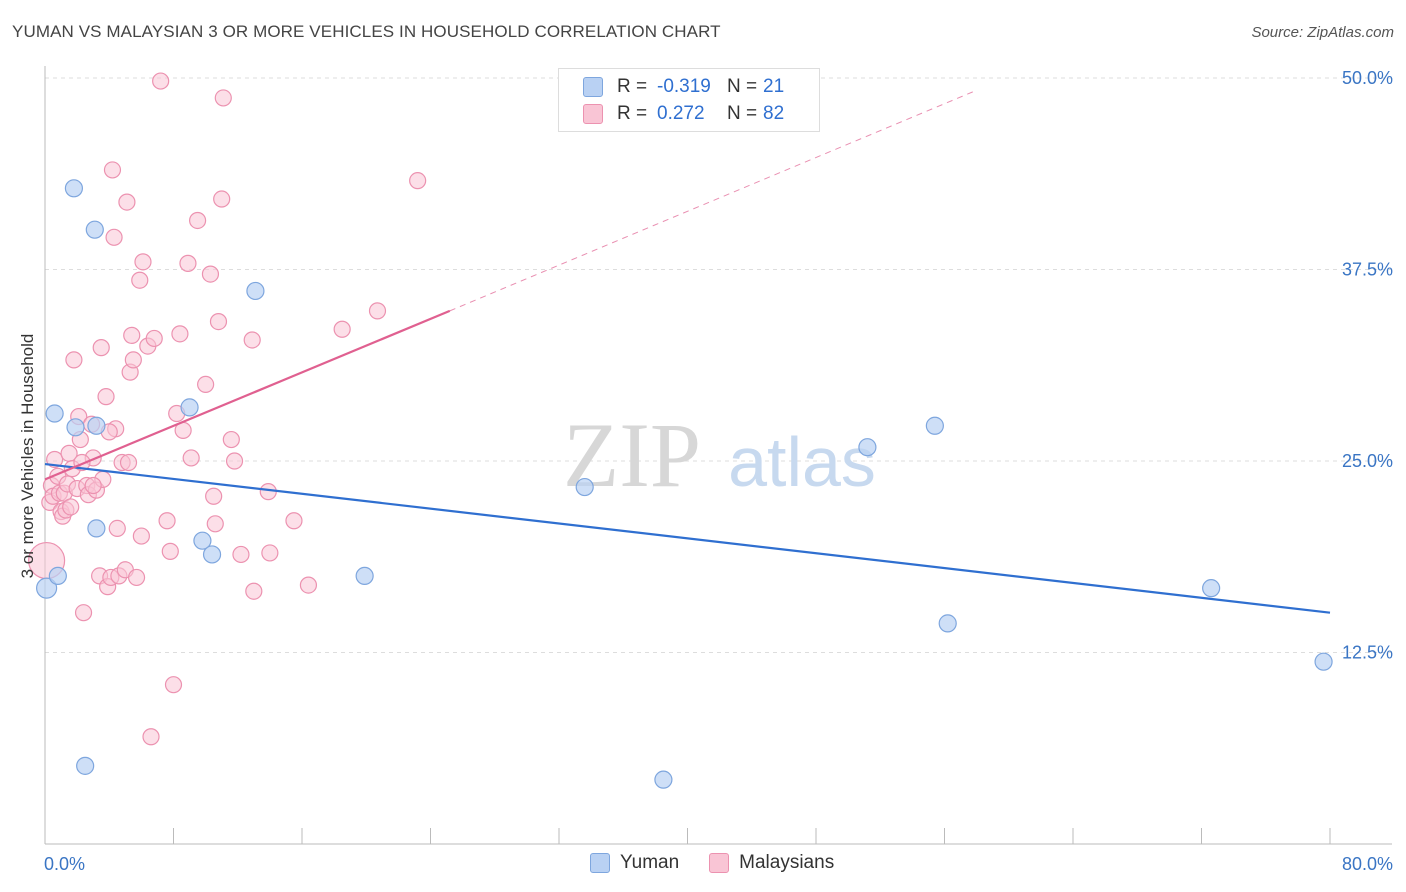  Describe the element at coordinates (247, 395) in the screenshot. I see `malaysians-trend-line` at that location.